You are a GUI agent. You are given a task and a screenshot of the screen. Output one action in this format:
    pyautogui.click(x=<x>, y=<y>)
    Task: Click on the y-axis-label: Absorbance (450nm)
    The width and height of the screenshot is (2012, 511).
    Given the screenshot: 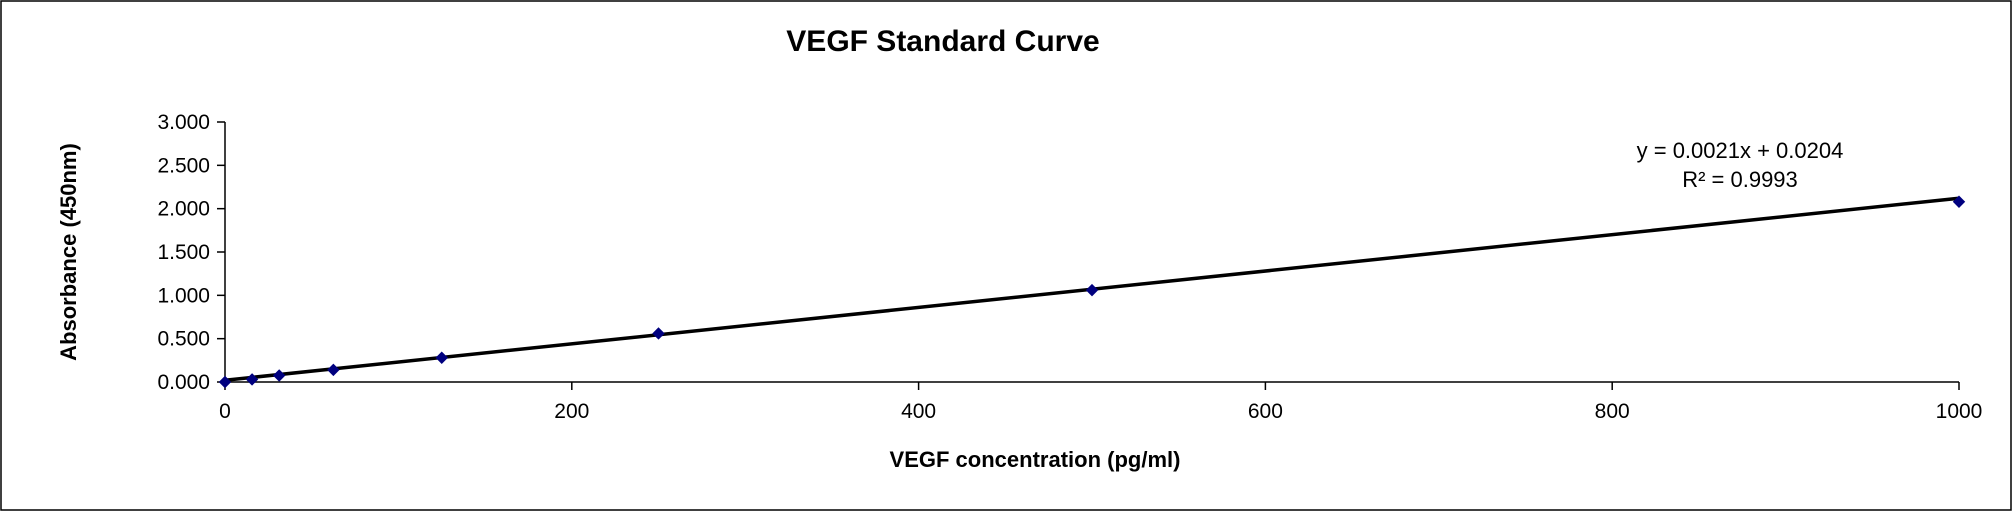 What is the action you would take?
    pyautogui.click(x=68, y=252)
    